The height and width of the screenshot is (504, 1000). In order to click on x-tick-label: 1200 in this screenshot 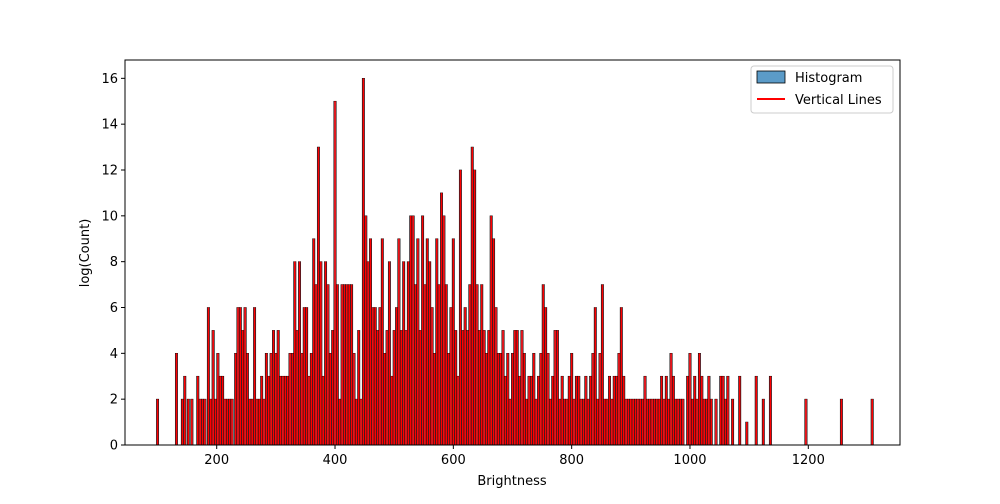, I will do `click(808, 460)`.